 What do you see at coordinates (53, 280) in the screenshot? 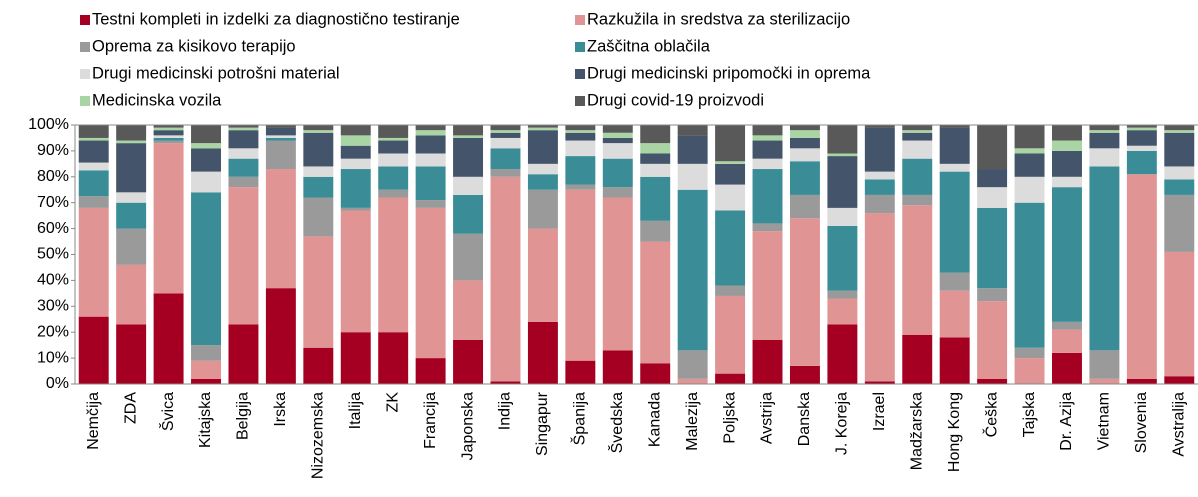
I see `y-tick-label: 40%` at bounding box center [53, 280].